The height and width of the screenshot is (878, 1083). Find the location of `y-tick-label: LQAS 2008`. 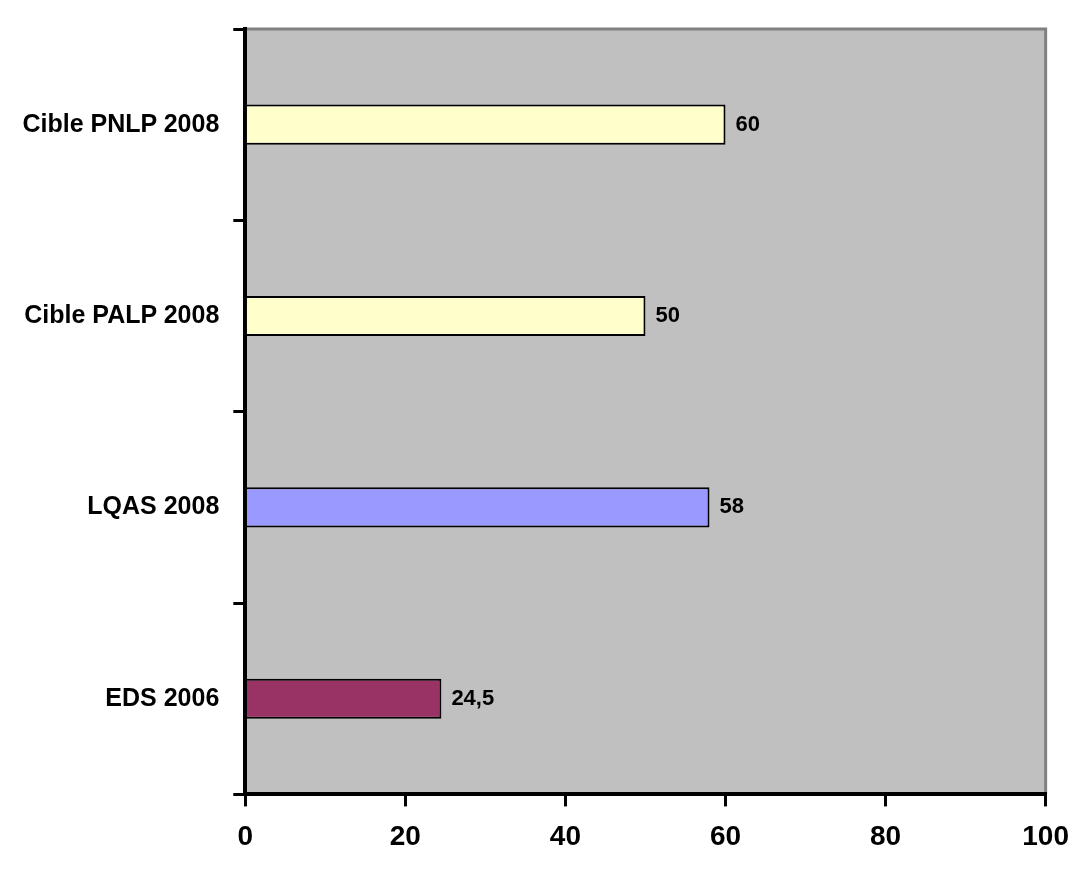

y-tick-label: LQAS 2008 is located at coordinates (153, 505).